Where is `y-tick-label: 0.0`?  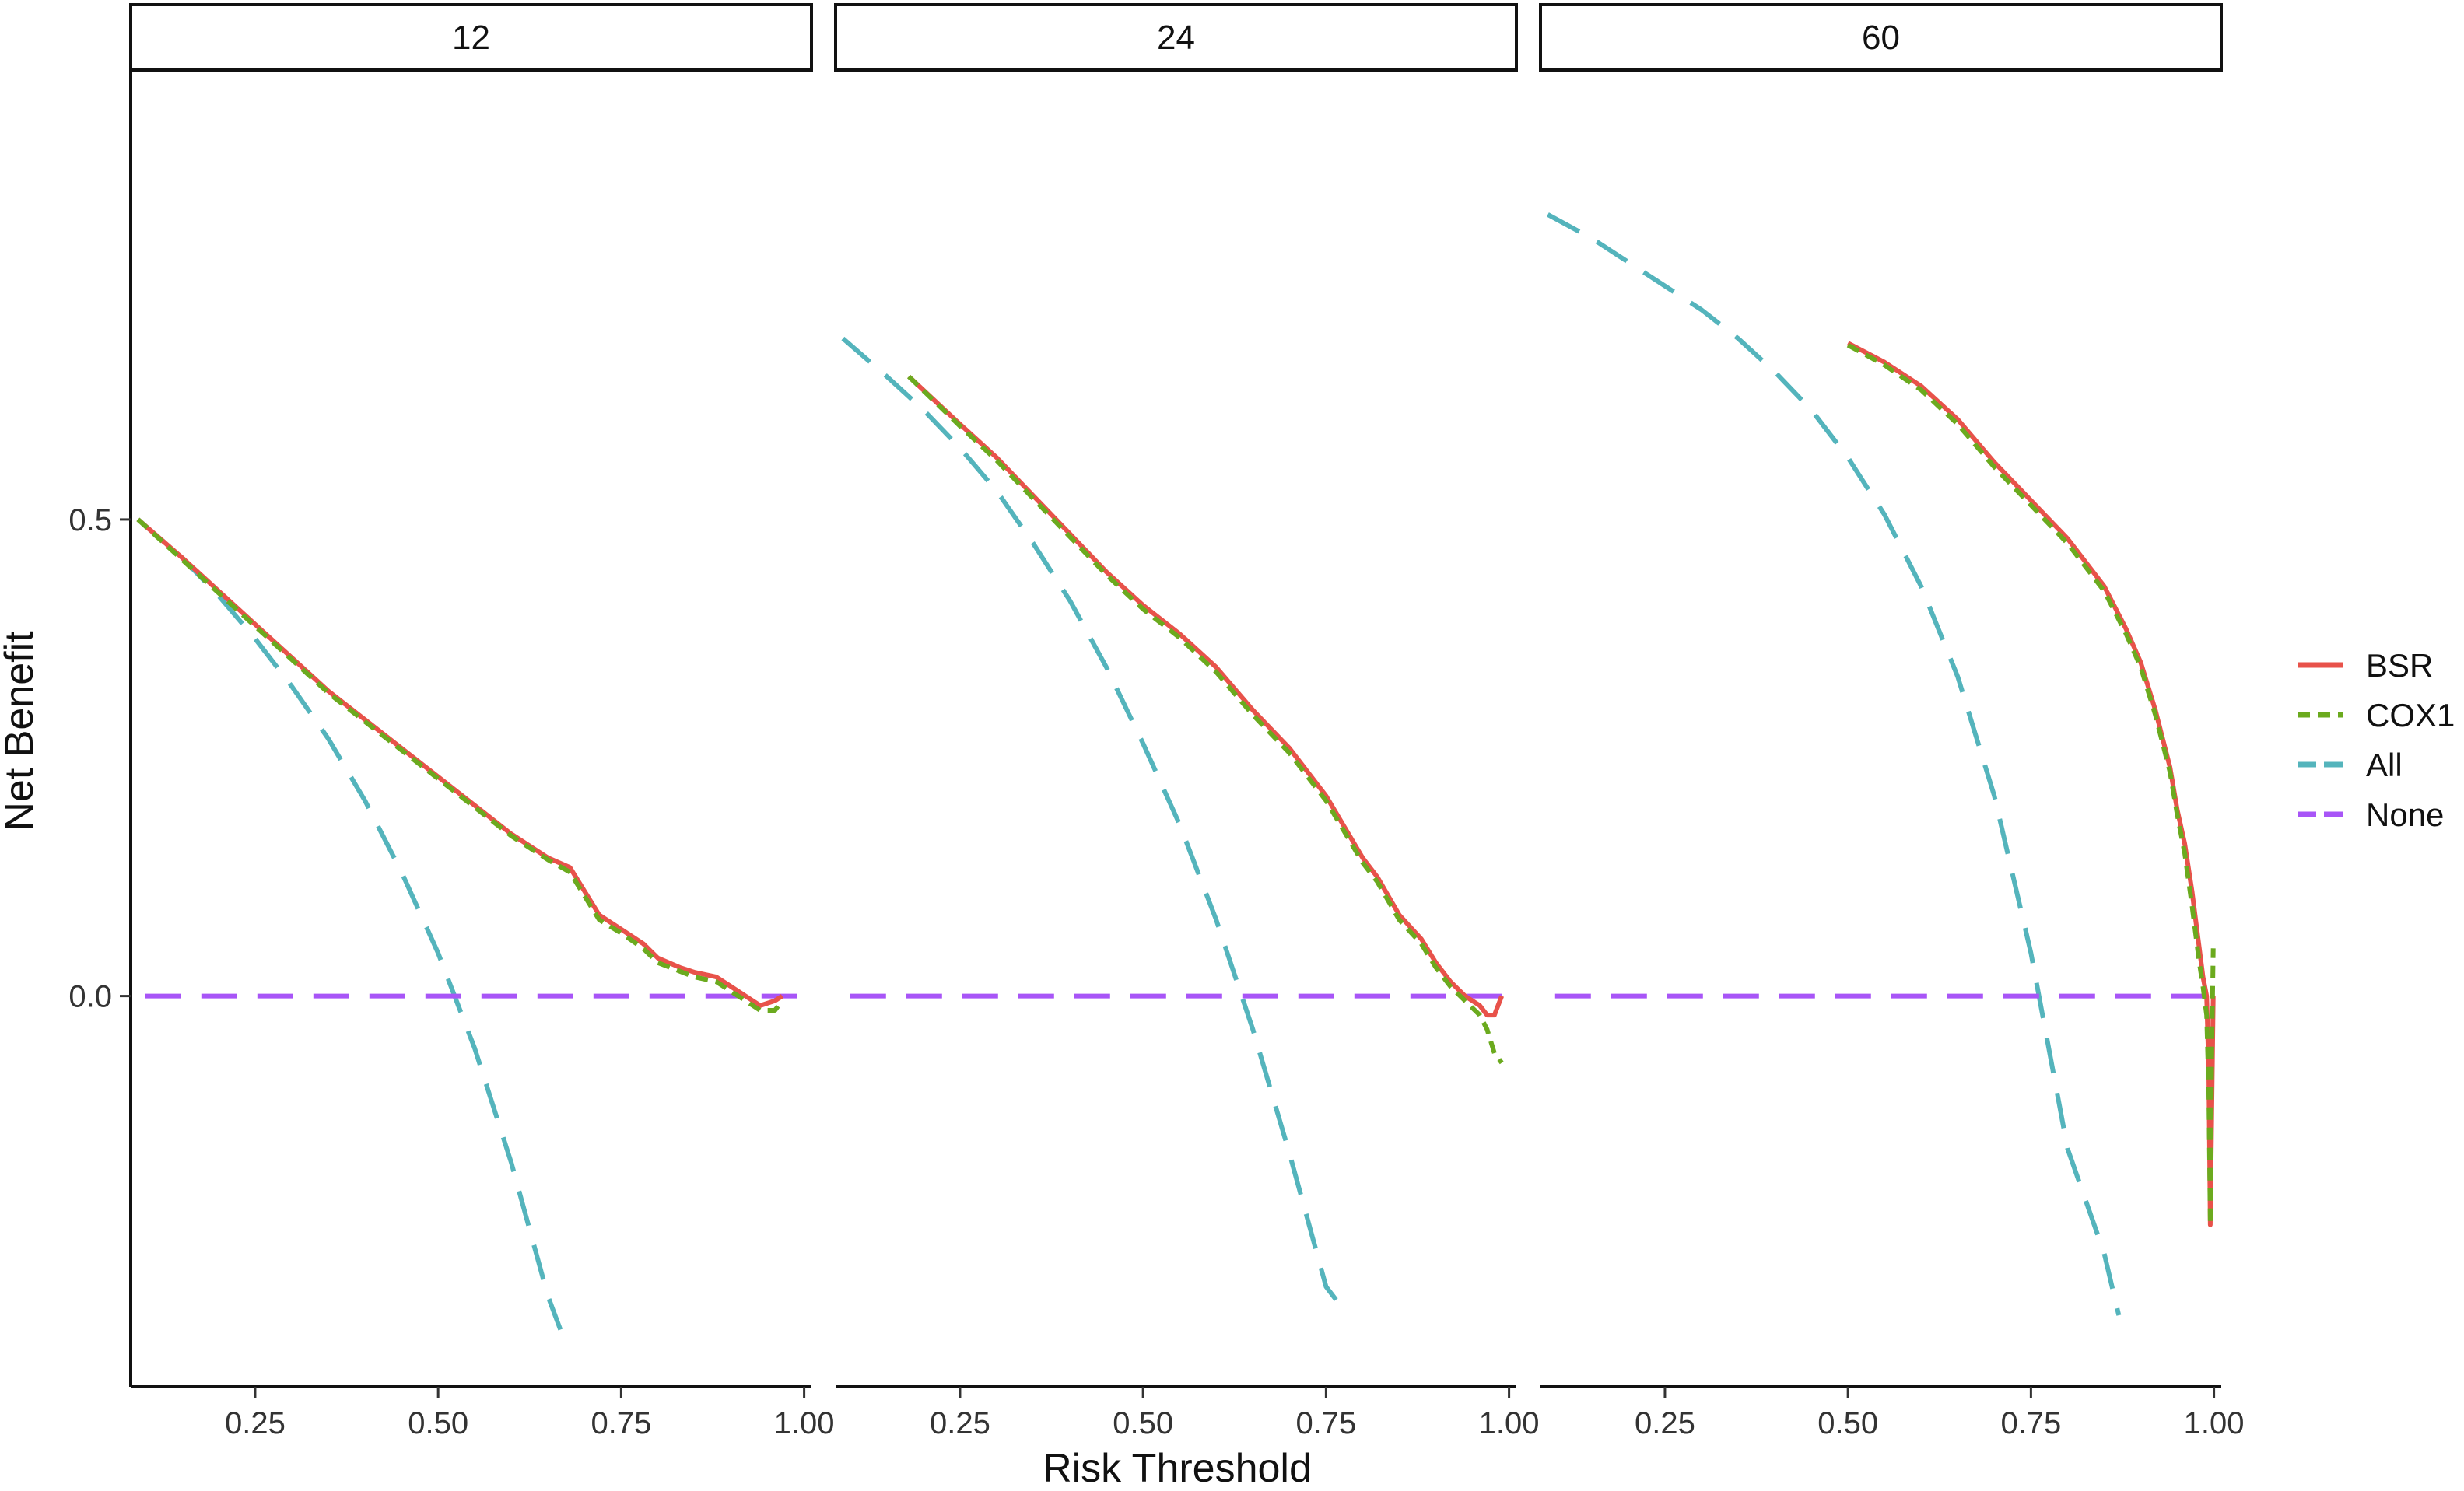
y-tick-label: 0.0 is located at coordinates (90, 997).